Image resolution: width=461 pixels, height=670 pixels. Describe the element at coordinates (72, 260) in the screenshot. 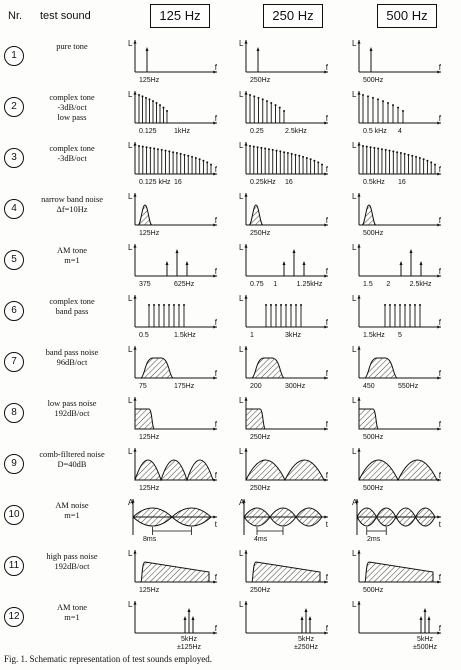

I see `row-label-line: m=1` at that location.